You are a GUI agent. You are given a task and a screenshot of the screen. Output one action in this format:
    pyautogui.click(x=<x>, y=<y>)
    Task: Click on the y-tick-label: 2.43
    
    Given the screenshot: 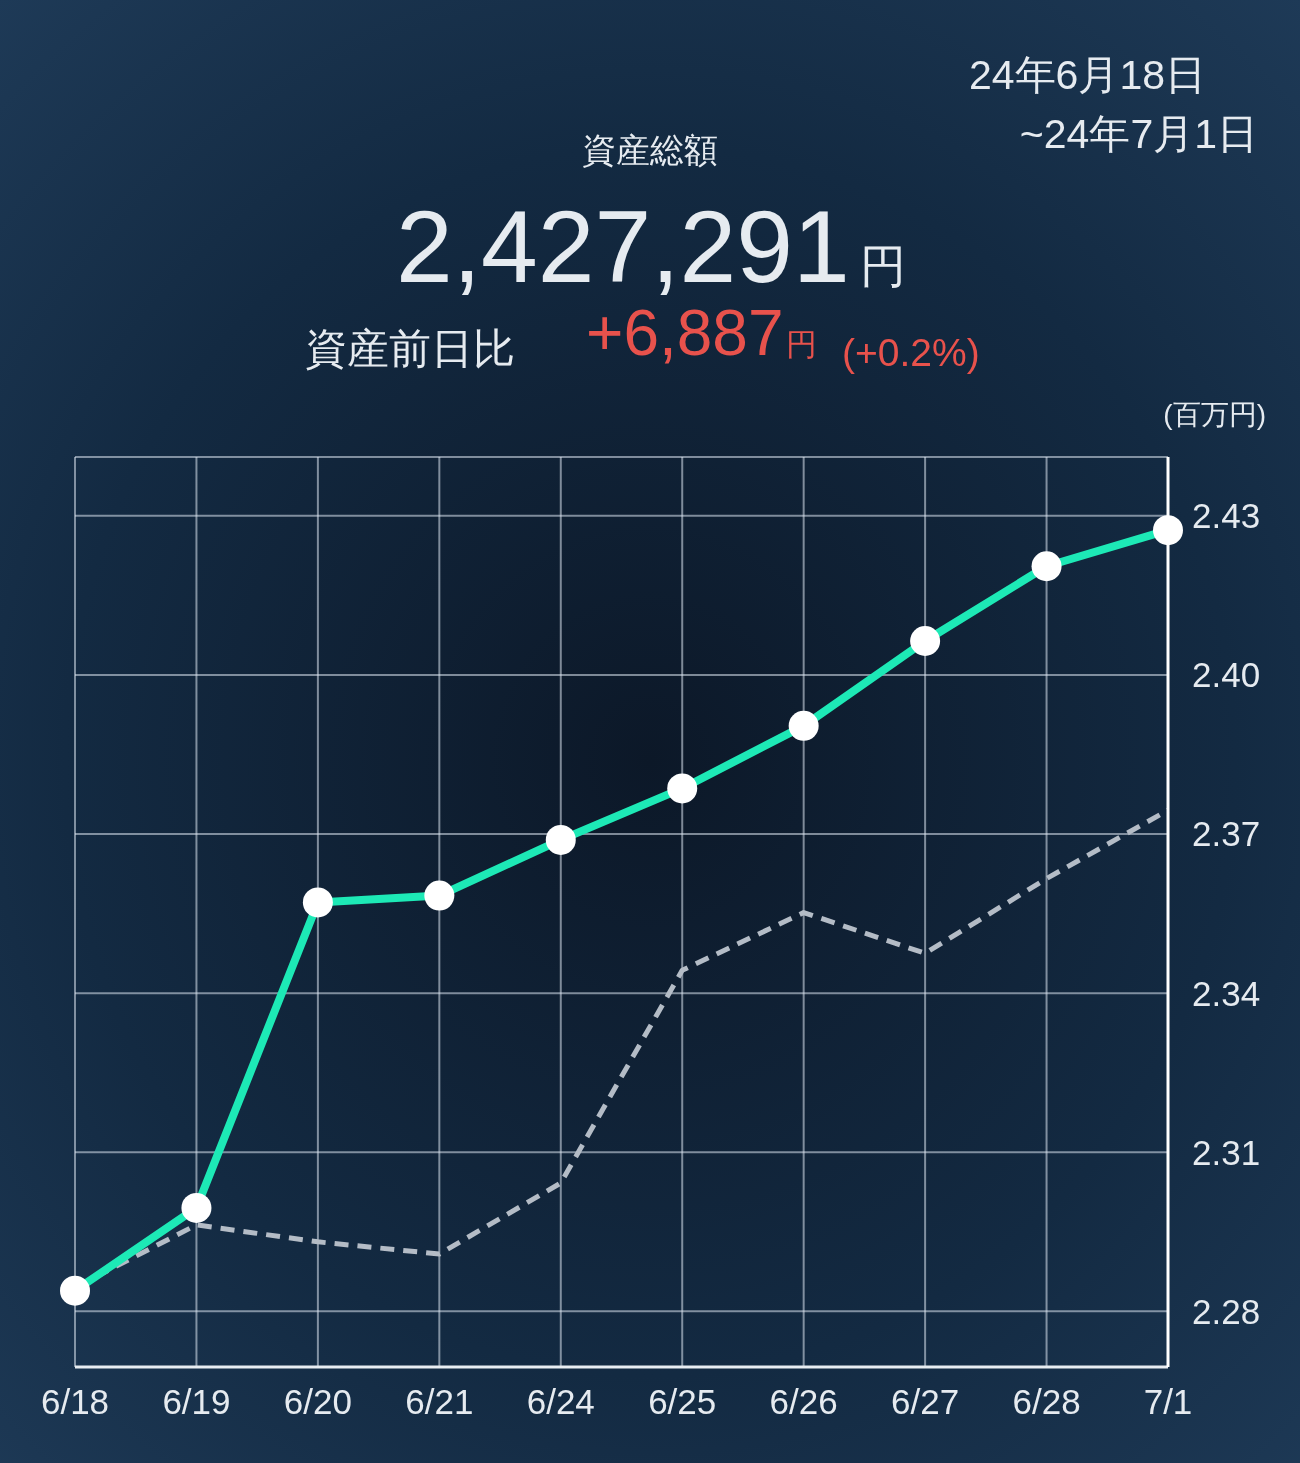 What is the action you would take?
    pyautogui.click(x=1226, y=516)
    